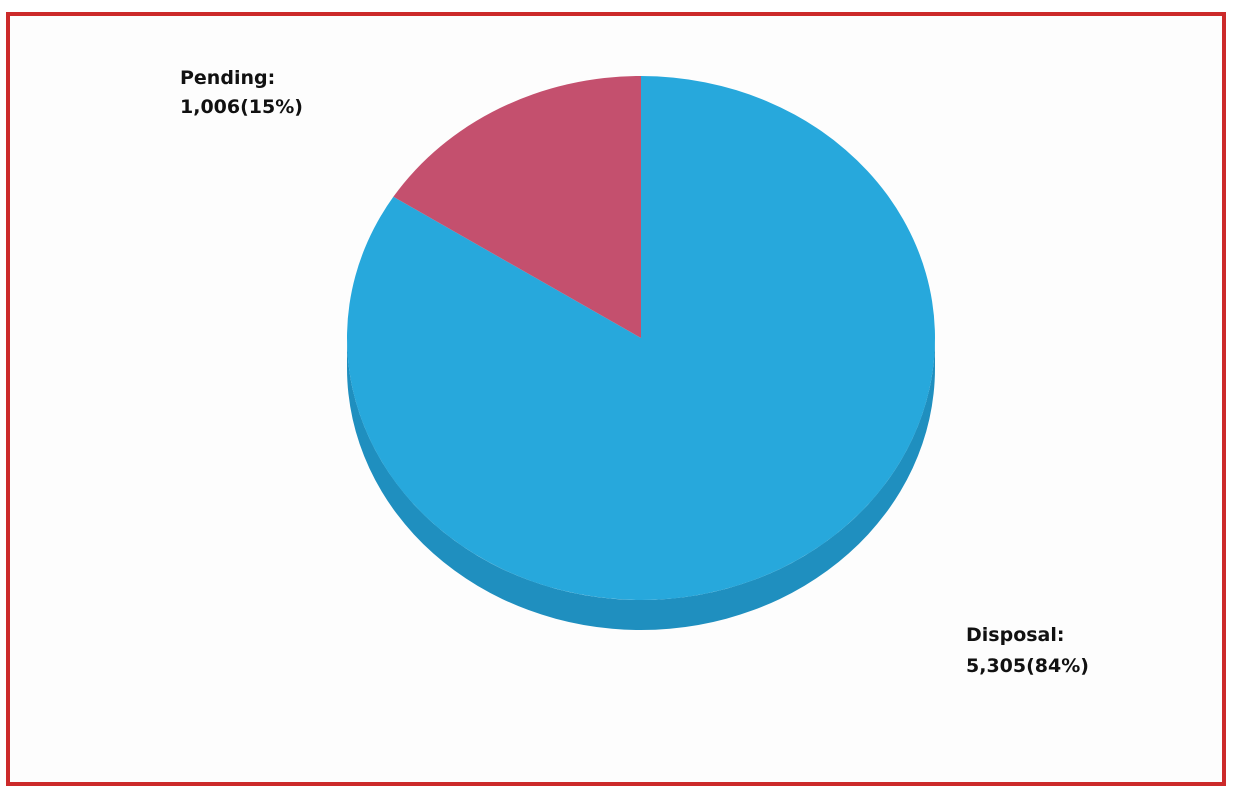 This screenshot has height=794, width=1238. Describe the element at coordinates (1015, 635) in the screenshot. I see `label-disposal-name: Disposal:` at that location.